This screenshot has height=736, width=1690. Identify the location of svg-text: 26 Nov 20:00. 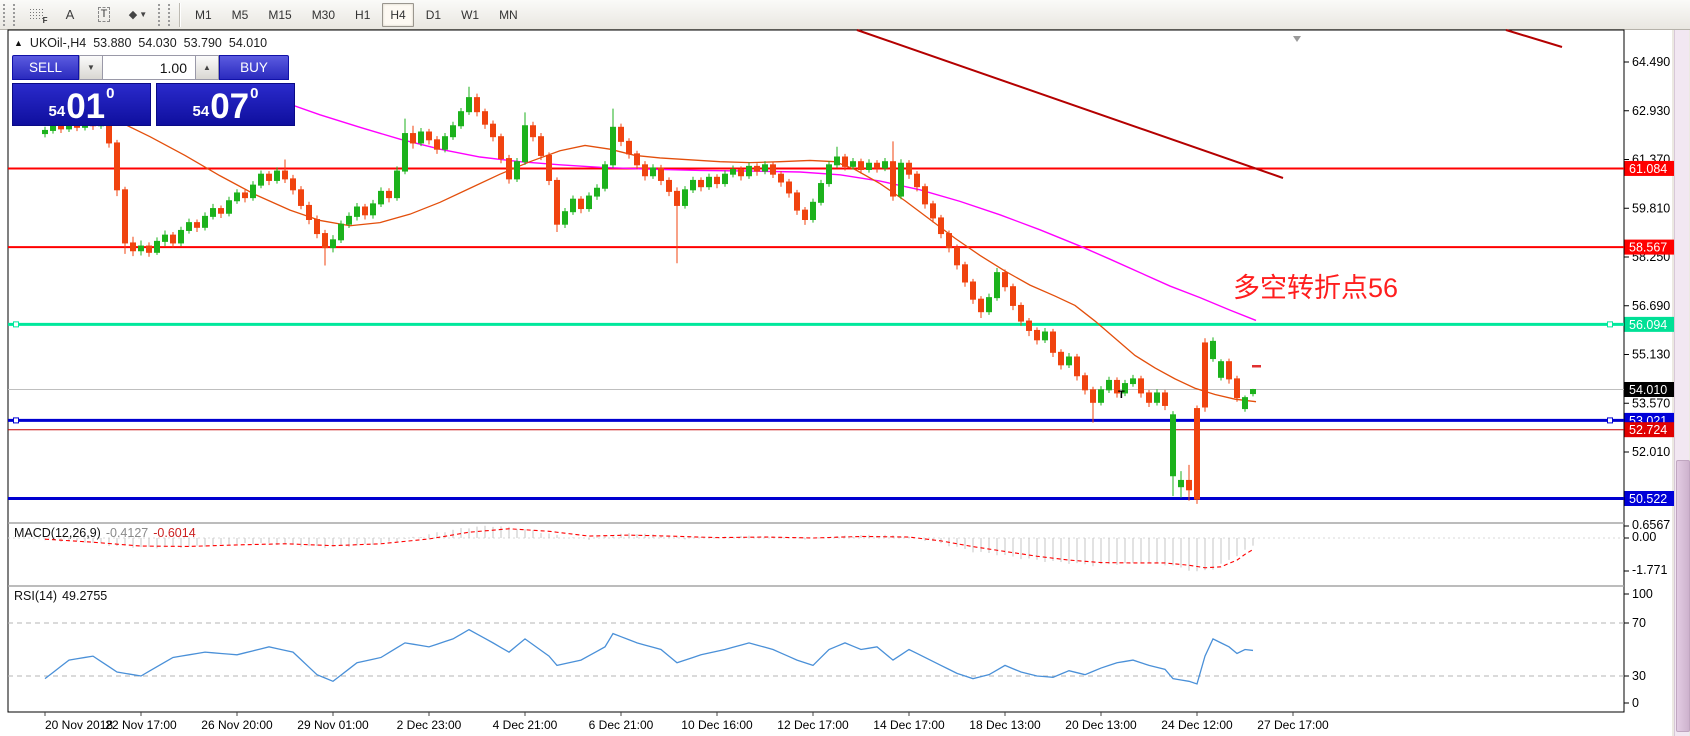
(237, 725).